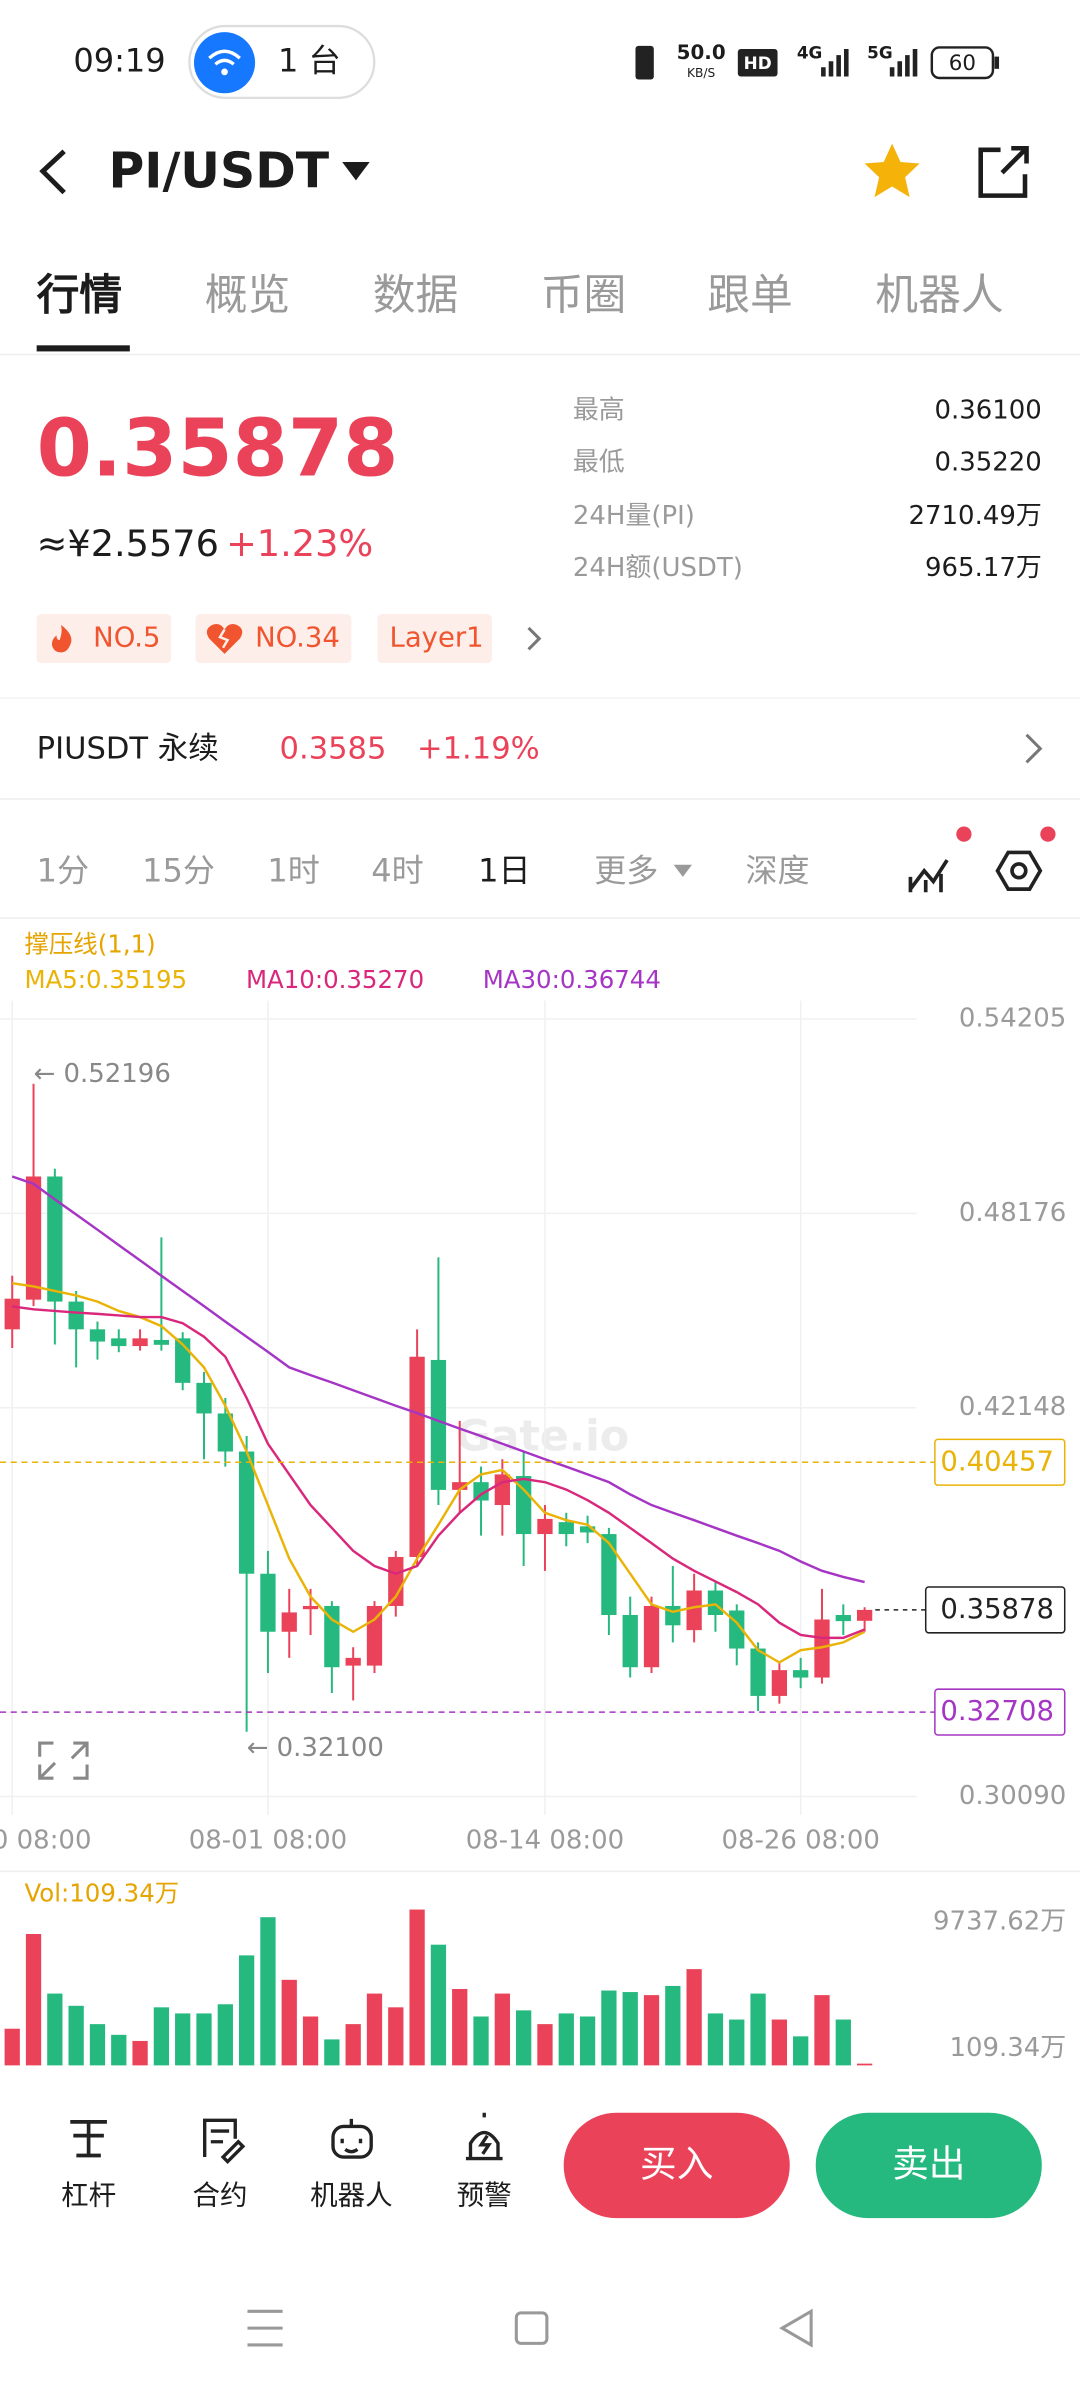 This screenshot has width=1080, height=2400. What do you see at coordinates (584, 295) in the screenshot?
I see `tab: 币圈` at bounding box center [584, 295].